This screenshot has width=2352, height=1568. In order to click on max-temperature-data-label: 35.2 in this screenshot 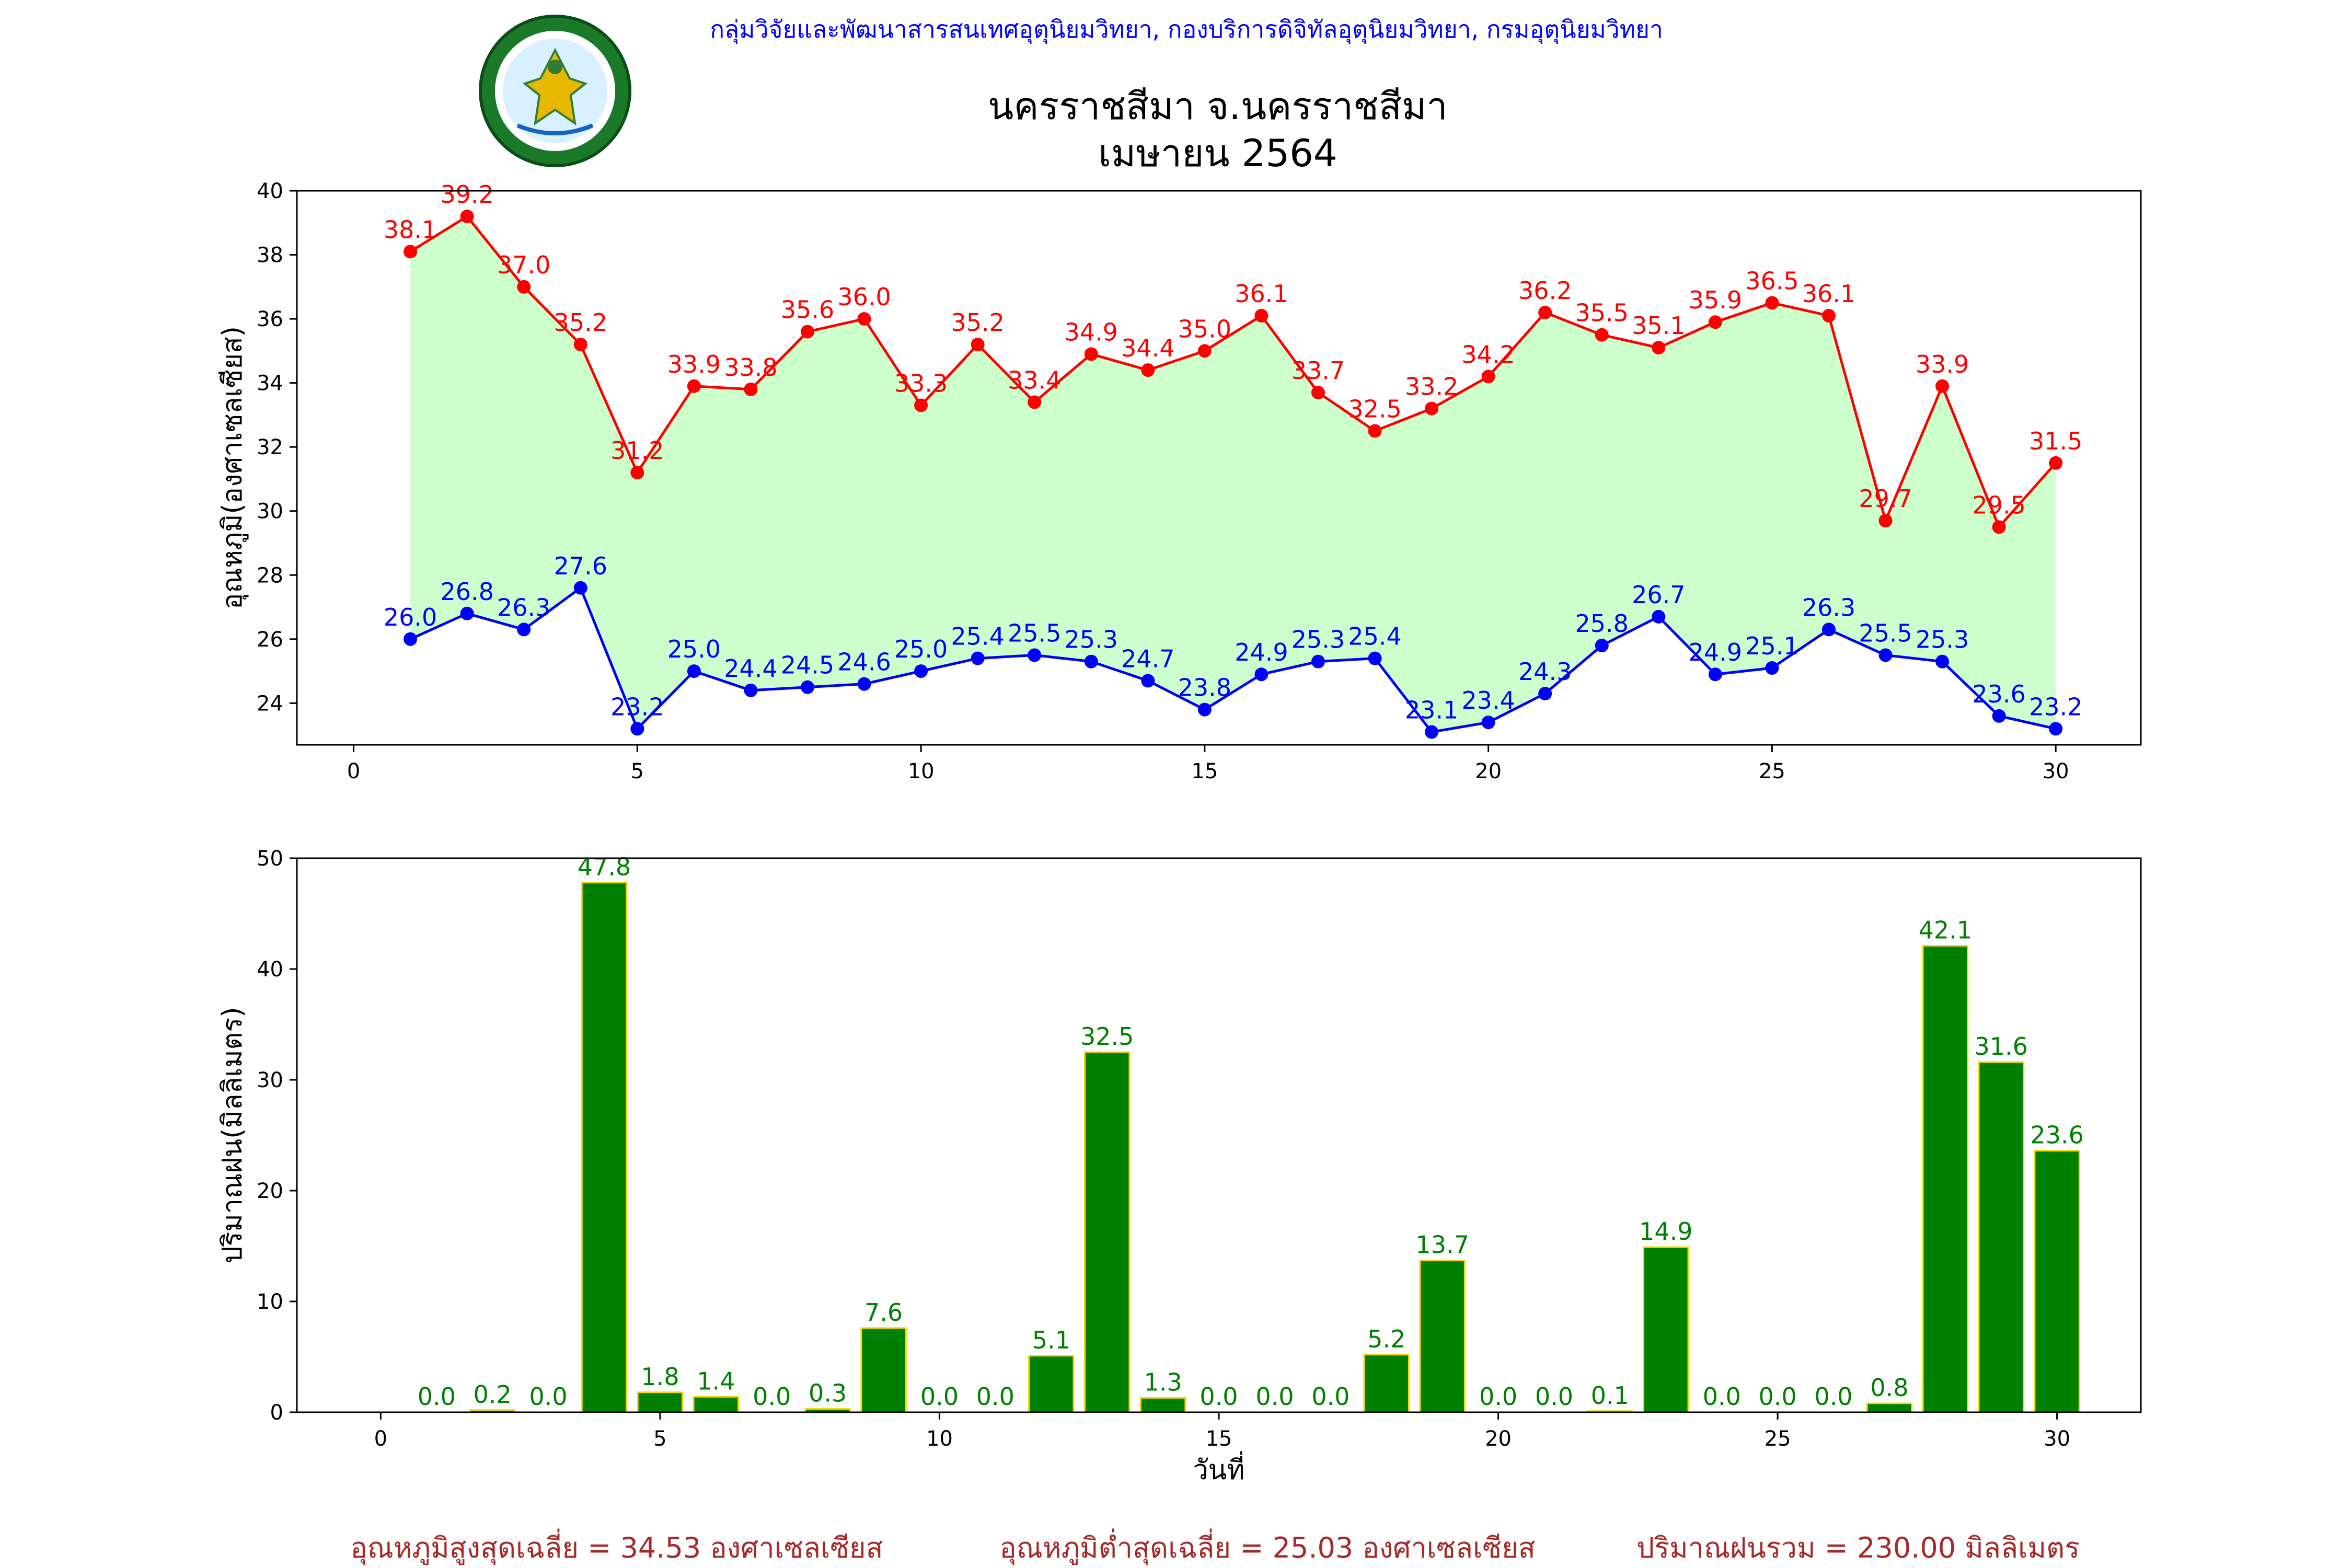, I will do `click(977, 322)`.